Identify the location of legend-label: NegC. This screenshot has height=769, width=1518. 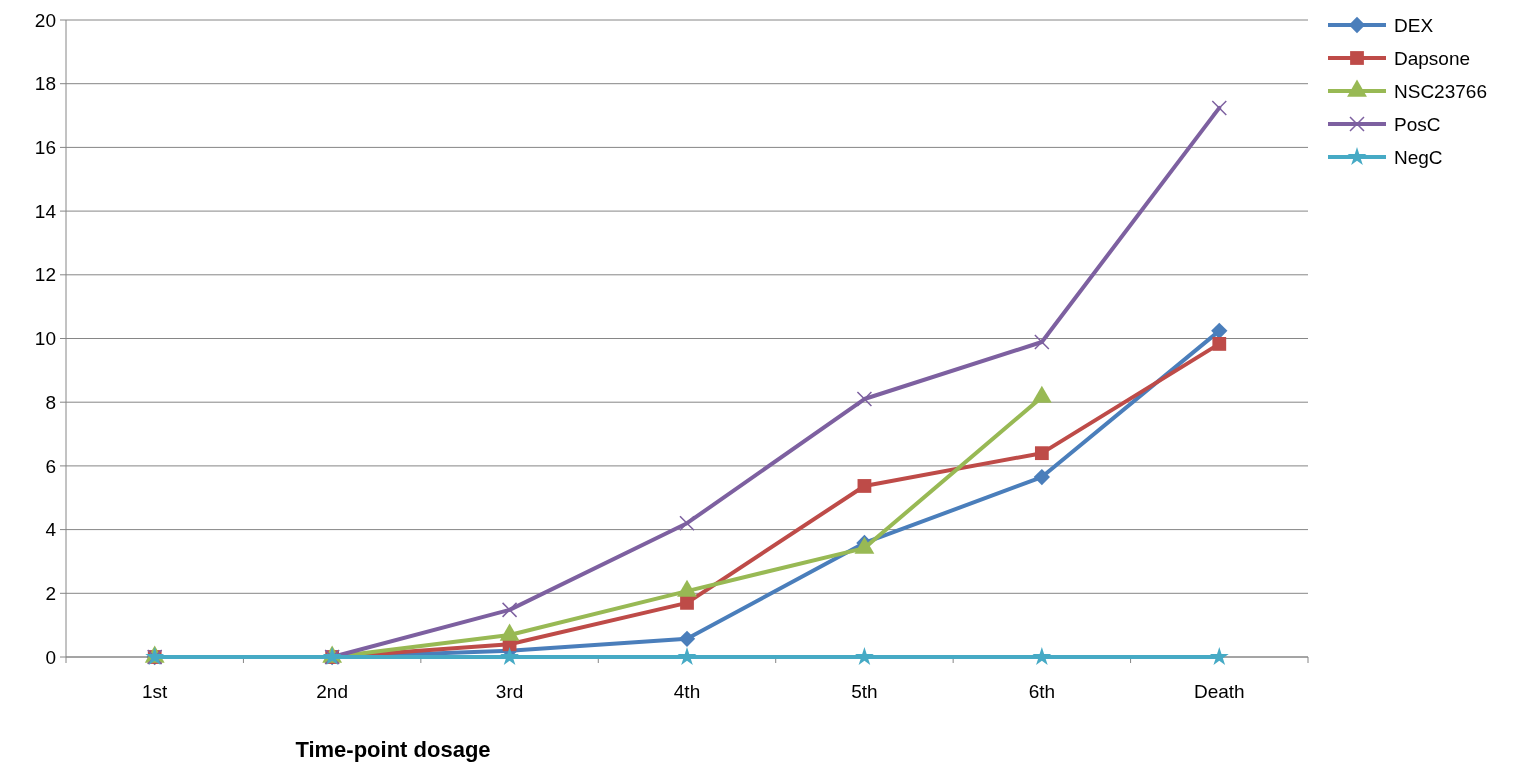
(1418, 157).